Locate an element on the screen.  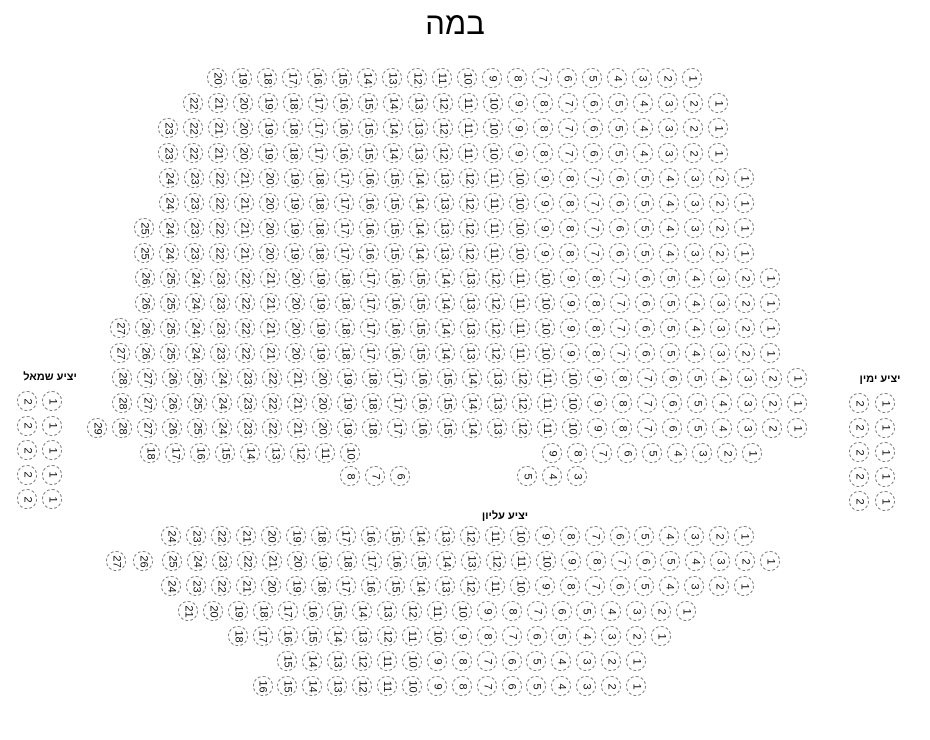
upper-balcony-seat: 25 is located at coordinates (172, 561).